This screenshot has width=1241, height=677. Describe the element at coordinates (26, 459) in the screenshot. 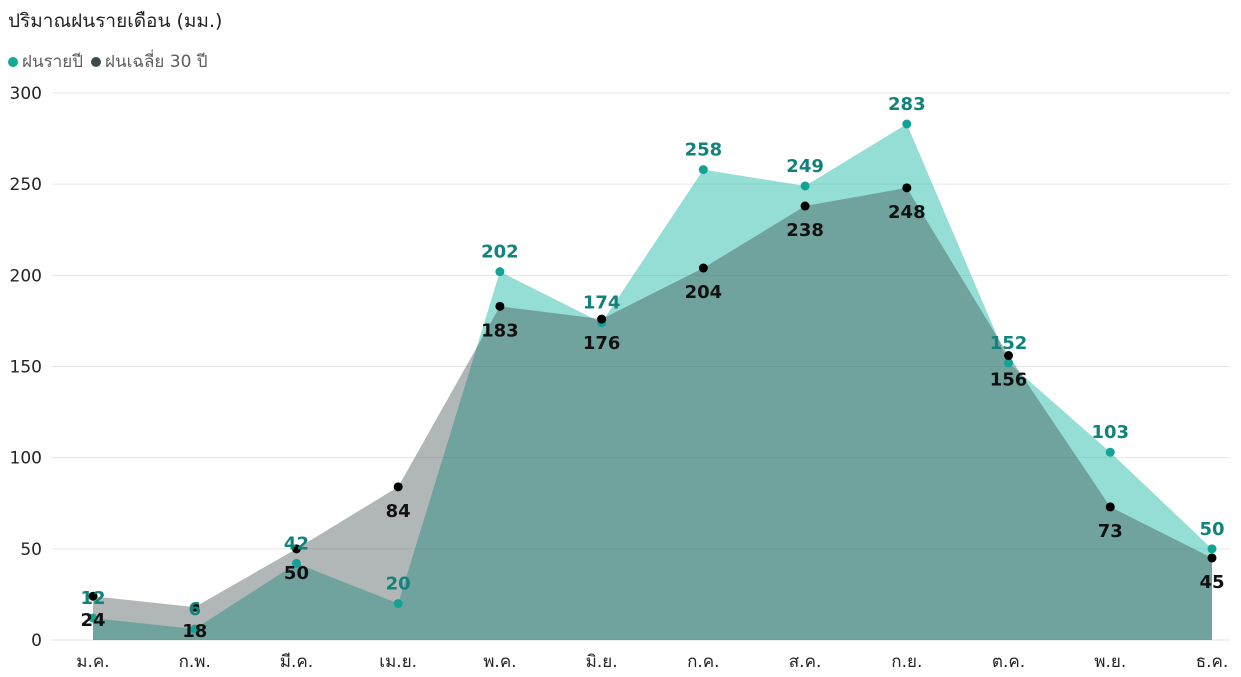

I see `y-tick-label: 100` at that location.